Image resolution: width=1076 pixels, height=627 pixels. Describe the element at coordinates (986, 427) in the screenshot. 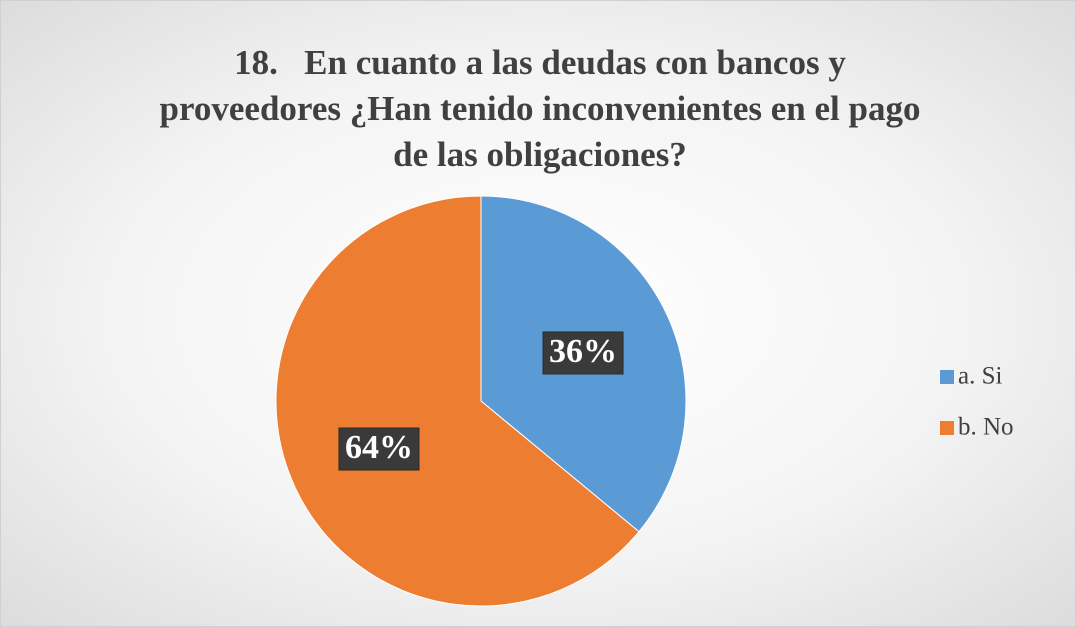

I see `legend-label: b. No` at that location.